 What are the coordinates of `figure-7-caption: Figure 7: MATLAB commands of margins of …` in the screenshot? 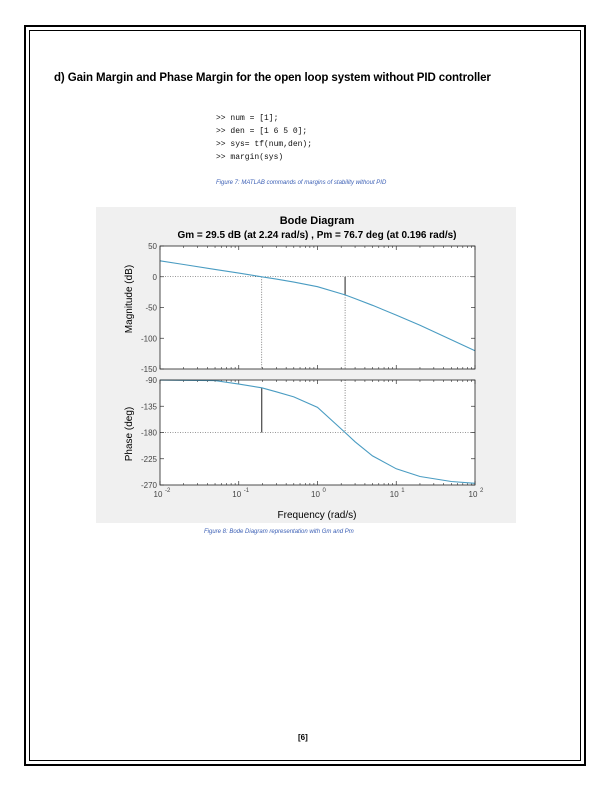 It's located at (301, 183).